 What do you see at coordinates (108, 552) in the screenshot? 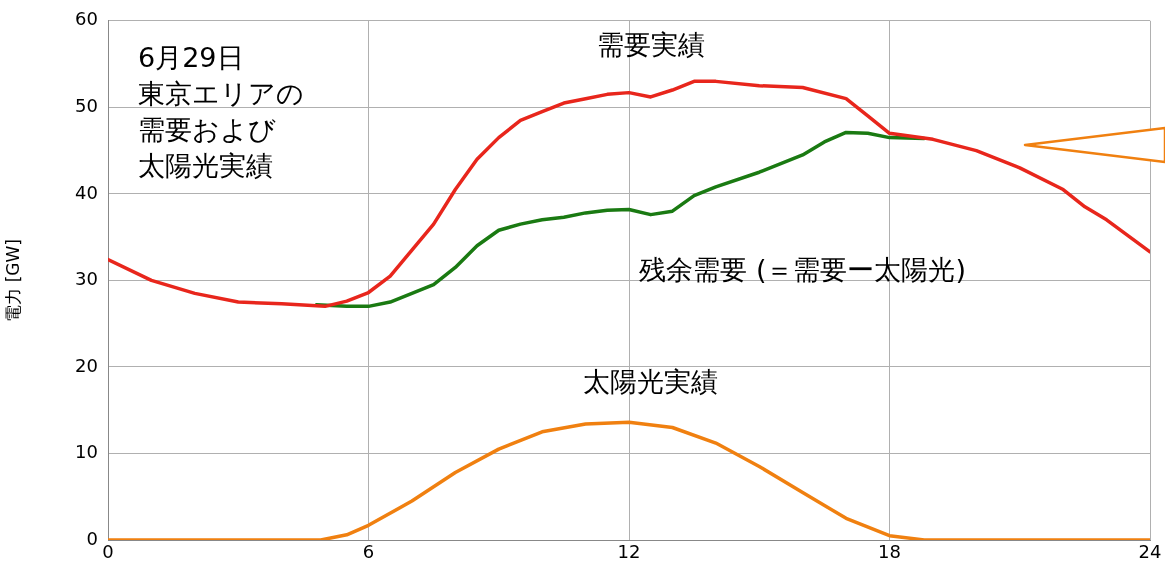
I see `x-tick-label: 0` at bounding box center [108, 552].